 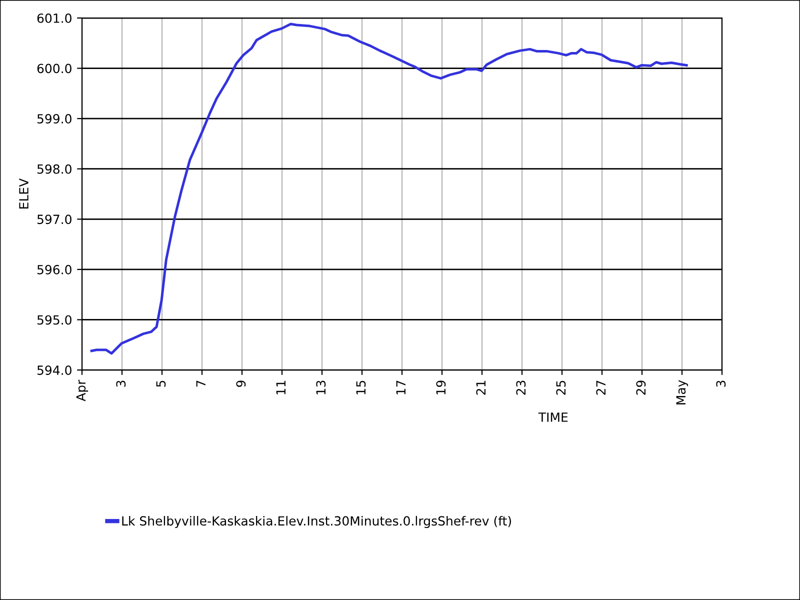 What do you see at coordinates (54, 18) in the screenshot?
I see `y-tick-label: 601.0` at bounding box center [54, 18].